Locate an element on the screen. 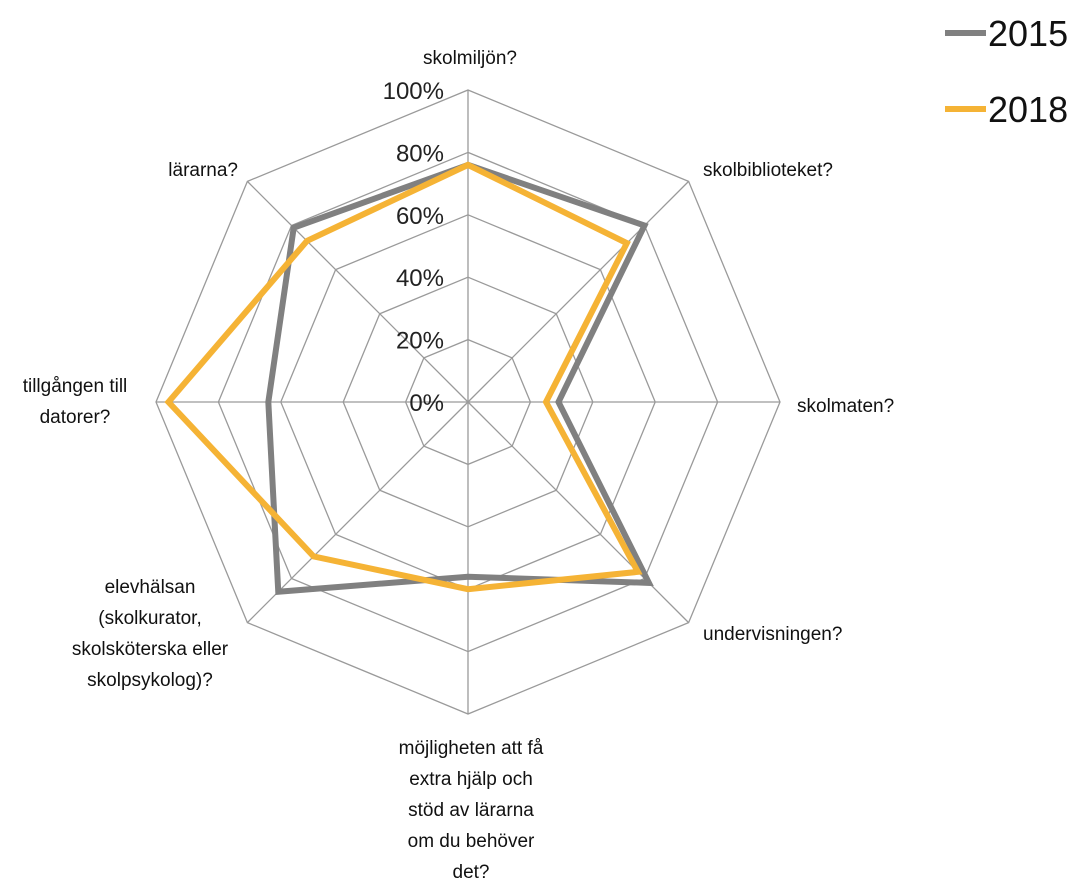  category-label: tillgången till datorer? is located at coordinates (75, 402).